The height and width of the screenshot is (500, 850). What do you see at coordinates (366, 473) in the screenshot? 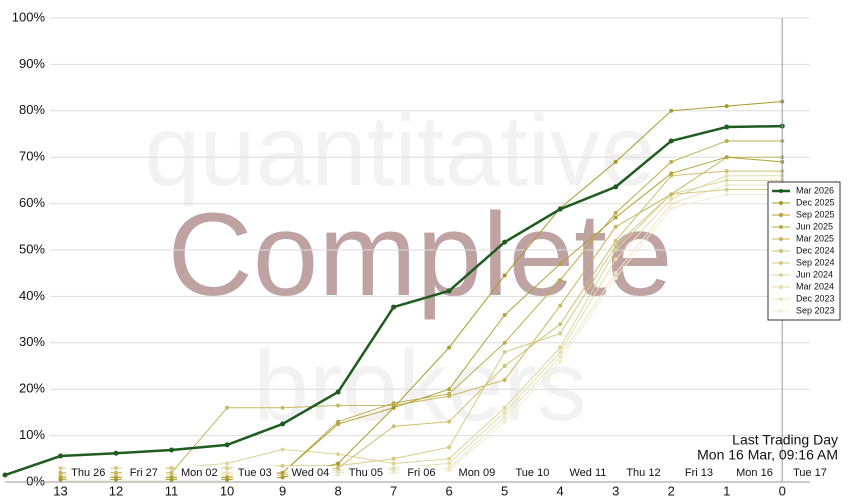
I see `secondary-tick-label: Thu 05` at bounding box center [366, 473].